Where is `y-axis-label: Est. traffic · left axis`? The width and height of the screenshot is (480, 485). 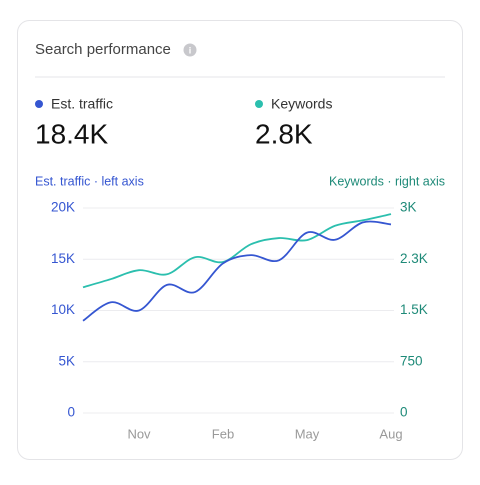
y-axis-label: Est. traffic · left axis is located at coordinates (89, 181).